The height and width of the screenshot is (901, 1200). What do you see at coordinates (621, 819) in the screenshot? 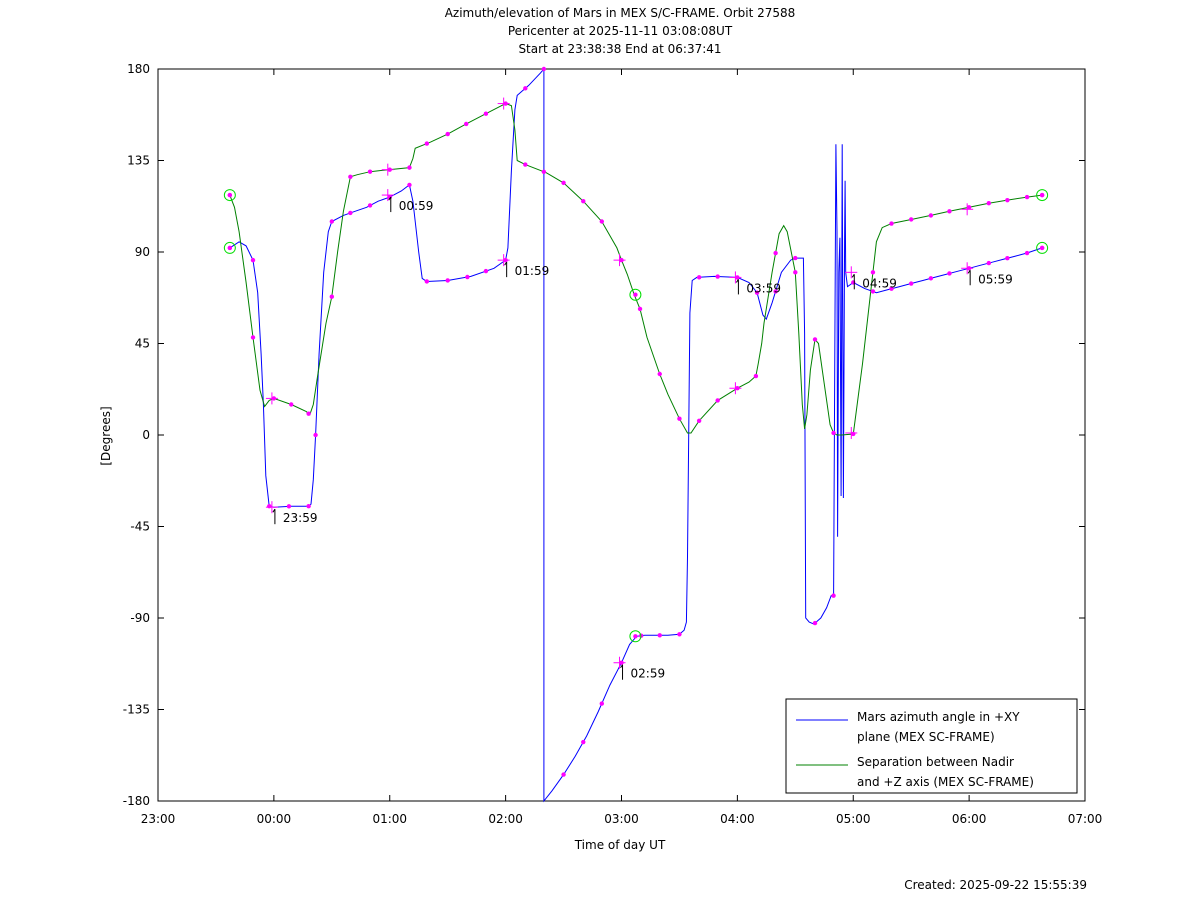
I see `x-tick-label-4: 03:00` at bounding box center [621, 819].